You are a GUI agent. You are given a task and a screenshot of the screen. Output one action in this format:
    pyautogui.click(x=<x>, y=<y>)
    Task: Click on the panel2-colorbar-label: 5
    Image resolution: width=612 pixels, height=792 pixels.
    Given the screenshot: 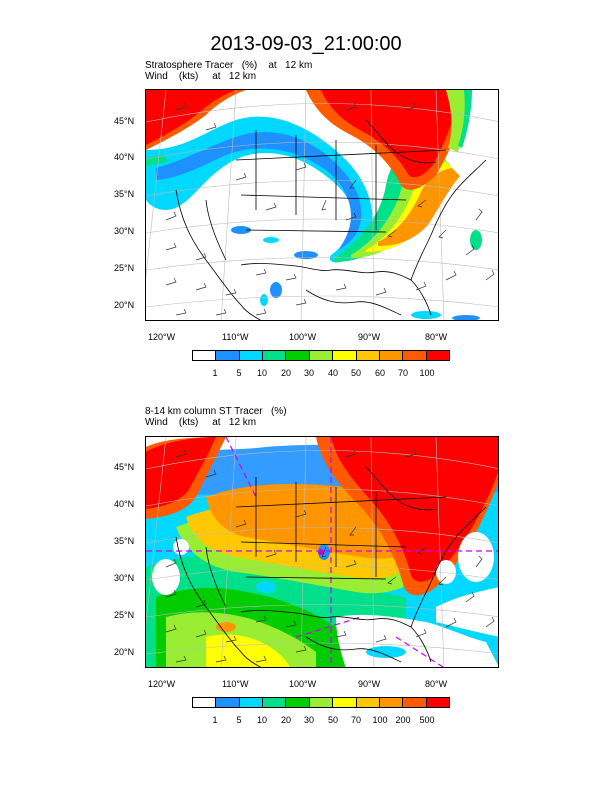 What is the action you would take?
    pyautogui.click(x=239, y=720)
    